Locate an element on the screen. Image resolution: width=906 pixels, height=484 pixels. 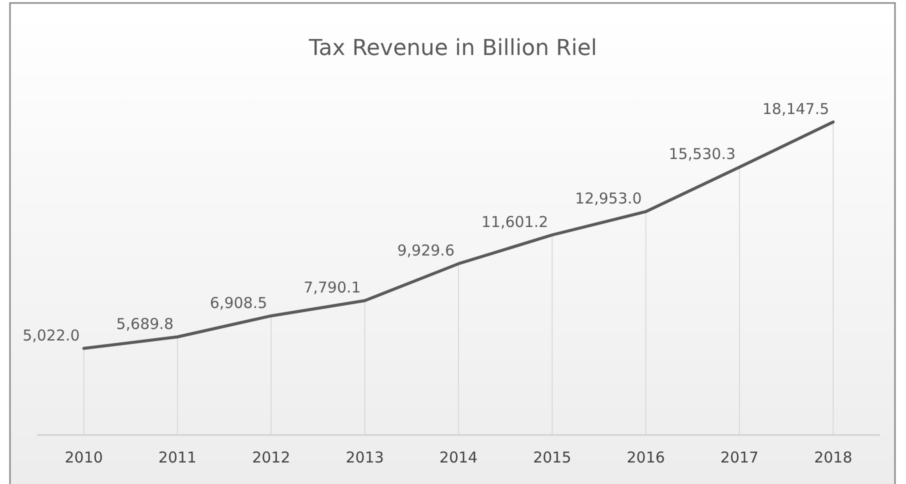
data-label: 11,601.2 is located at coordinates (514, 221).